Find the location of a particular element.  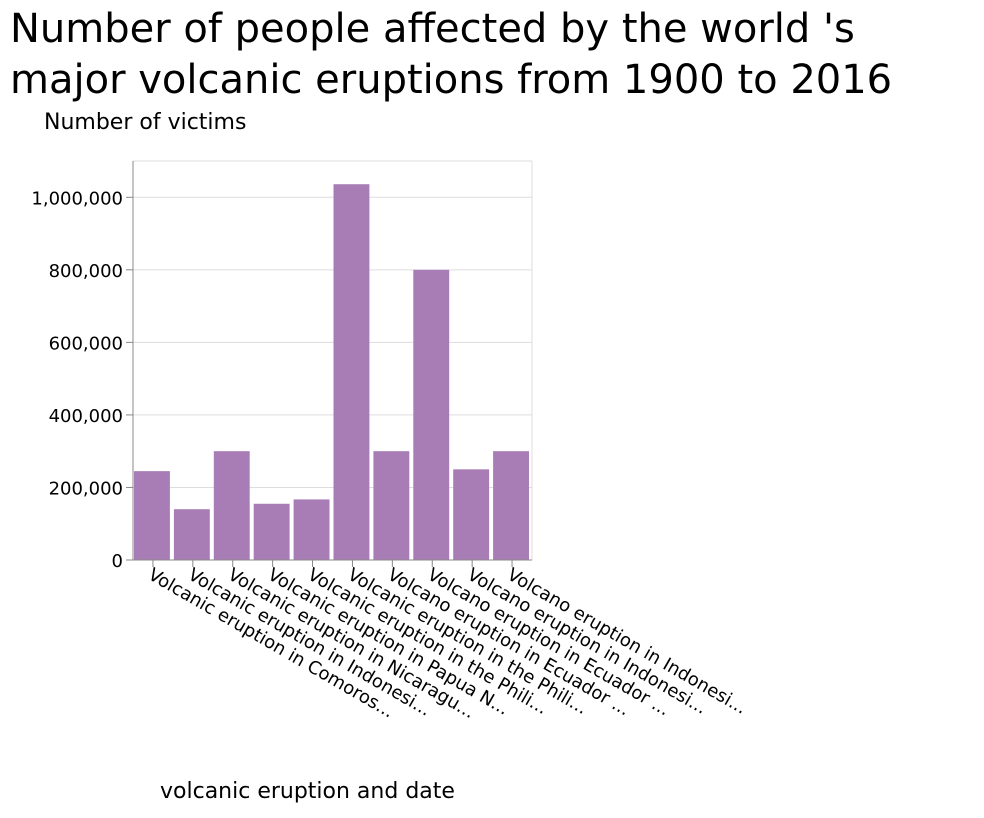

y-axis-label: Number of victims is located at coordinates (145, 122).